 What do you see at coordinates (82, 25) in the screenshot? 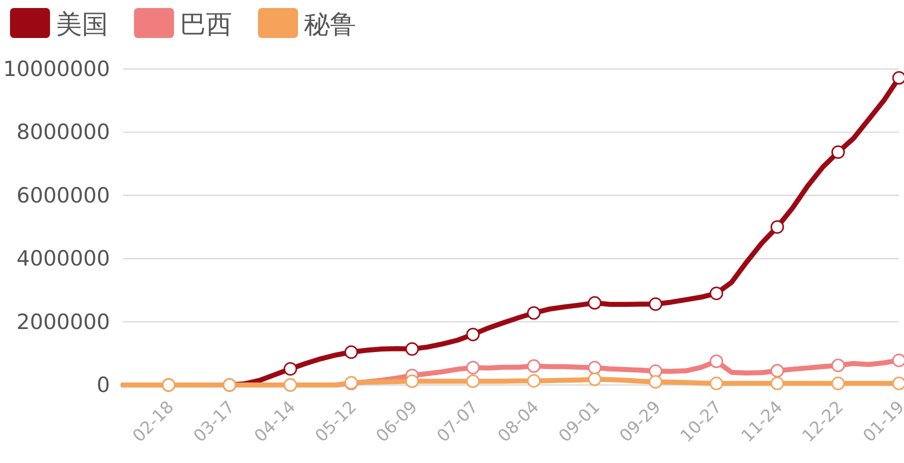
I see `legend-label: 美国` at bounding box center [82, 25].